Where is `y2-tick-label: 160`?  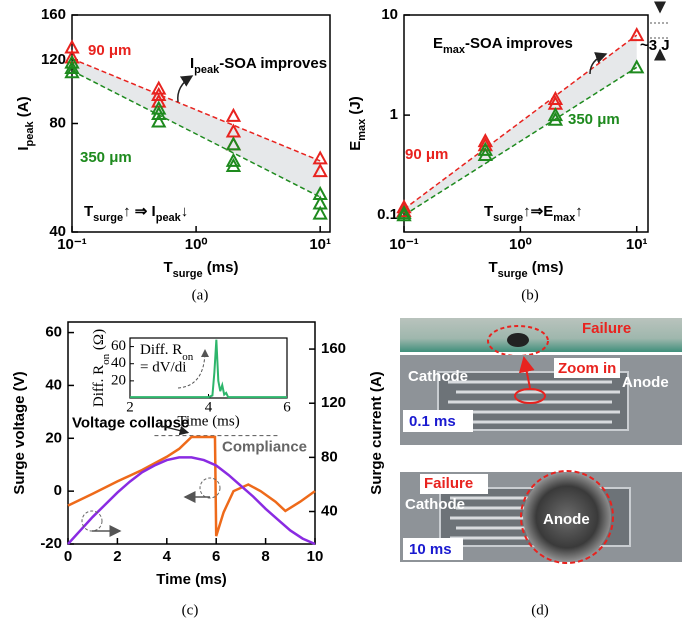 y2-tick-label: 160 is located at coordinates (333, 348).